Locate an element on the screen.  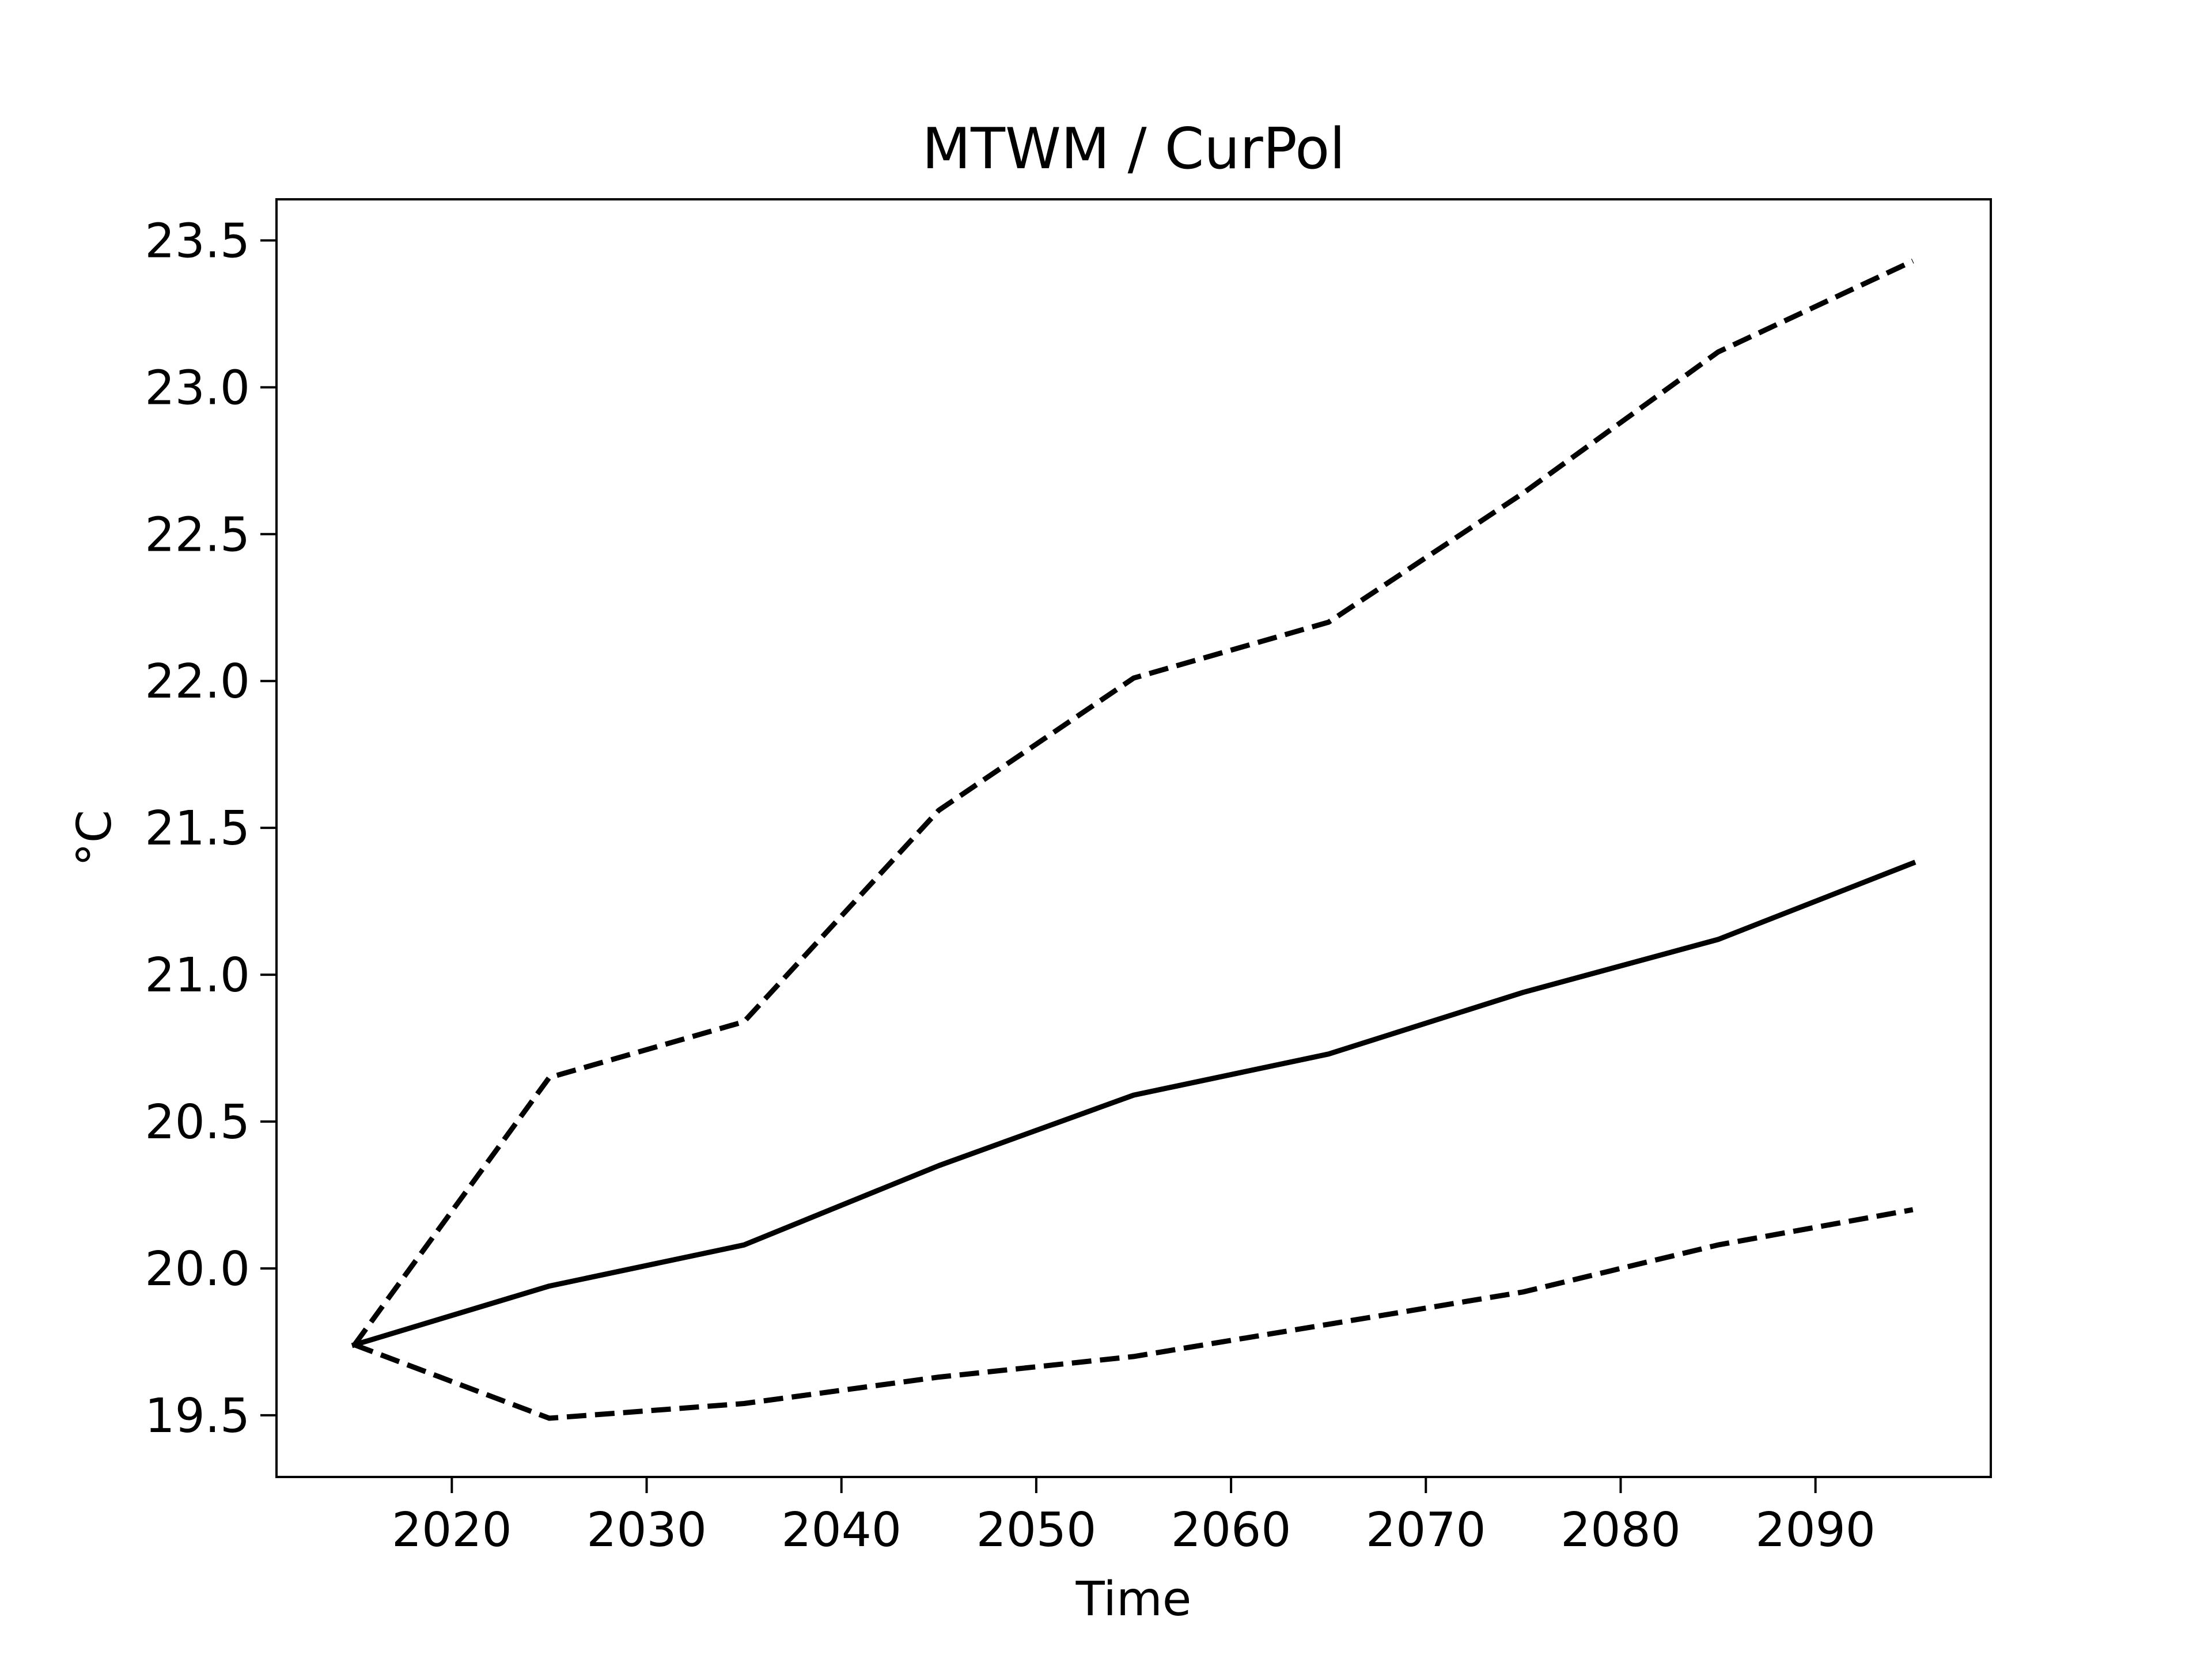
x-tick-label: 2050 is located at coordinates (1036, 1530).